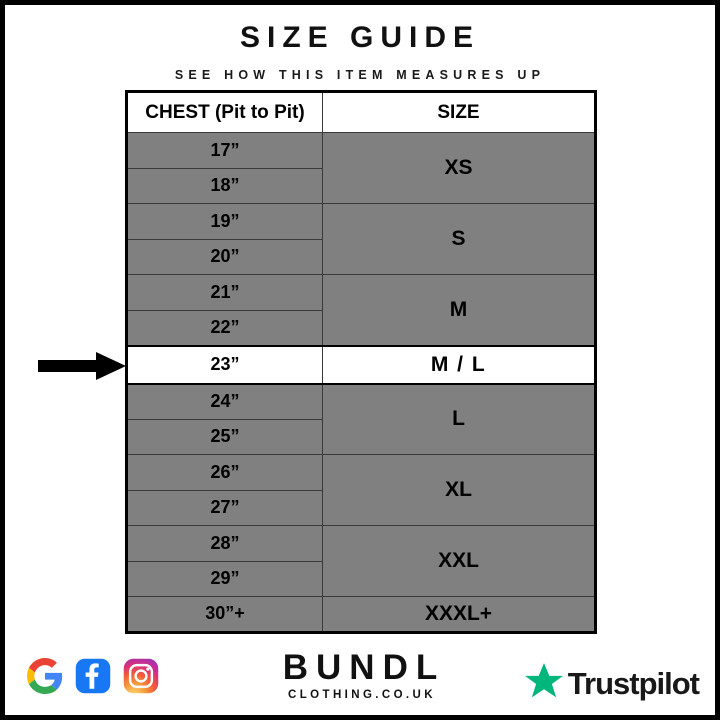 Image resolution: width=720 pixels, height=720 pixels. Describe the element at coordinates (544, 683) in the screenshot. I see `trustpilot-star-icon` at that location.